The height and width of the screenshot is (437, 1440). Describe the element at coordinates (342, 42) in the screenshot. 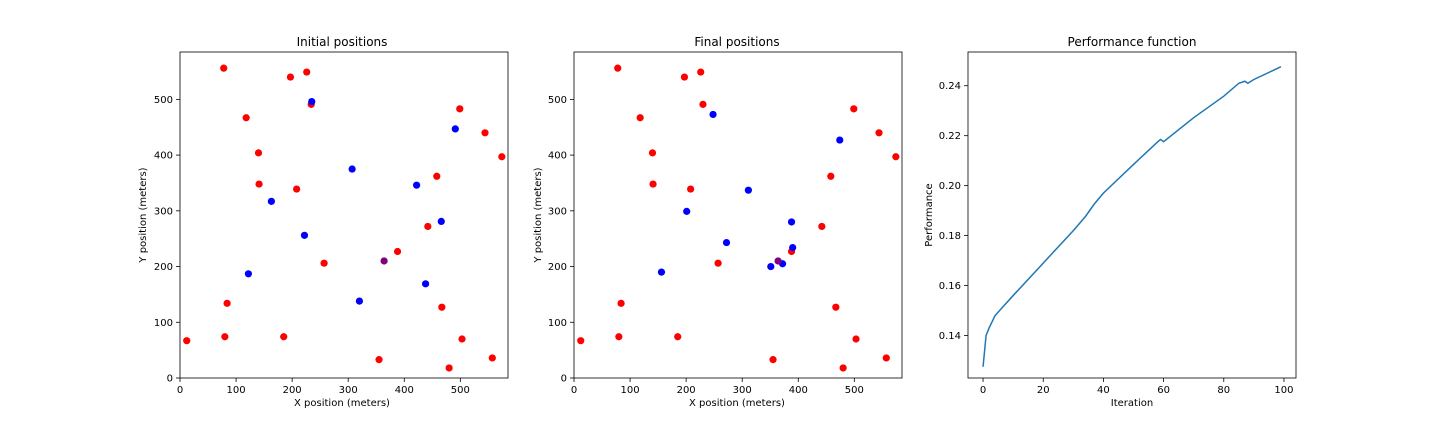

I see `chart-title: Initial positions` at that location.